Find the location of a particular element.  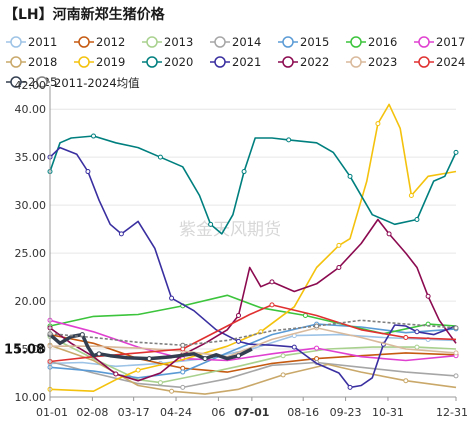

legend-label: 2022 is located at coordinates (315, 62).